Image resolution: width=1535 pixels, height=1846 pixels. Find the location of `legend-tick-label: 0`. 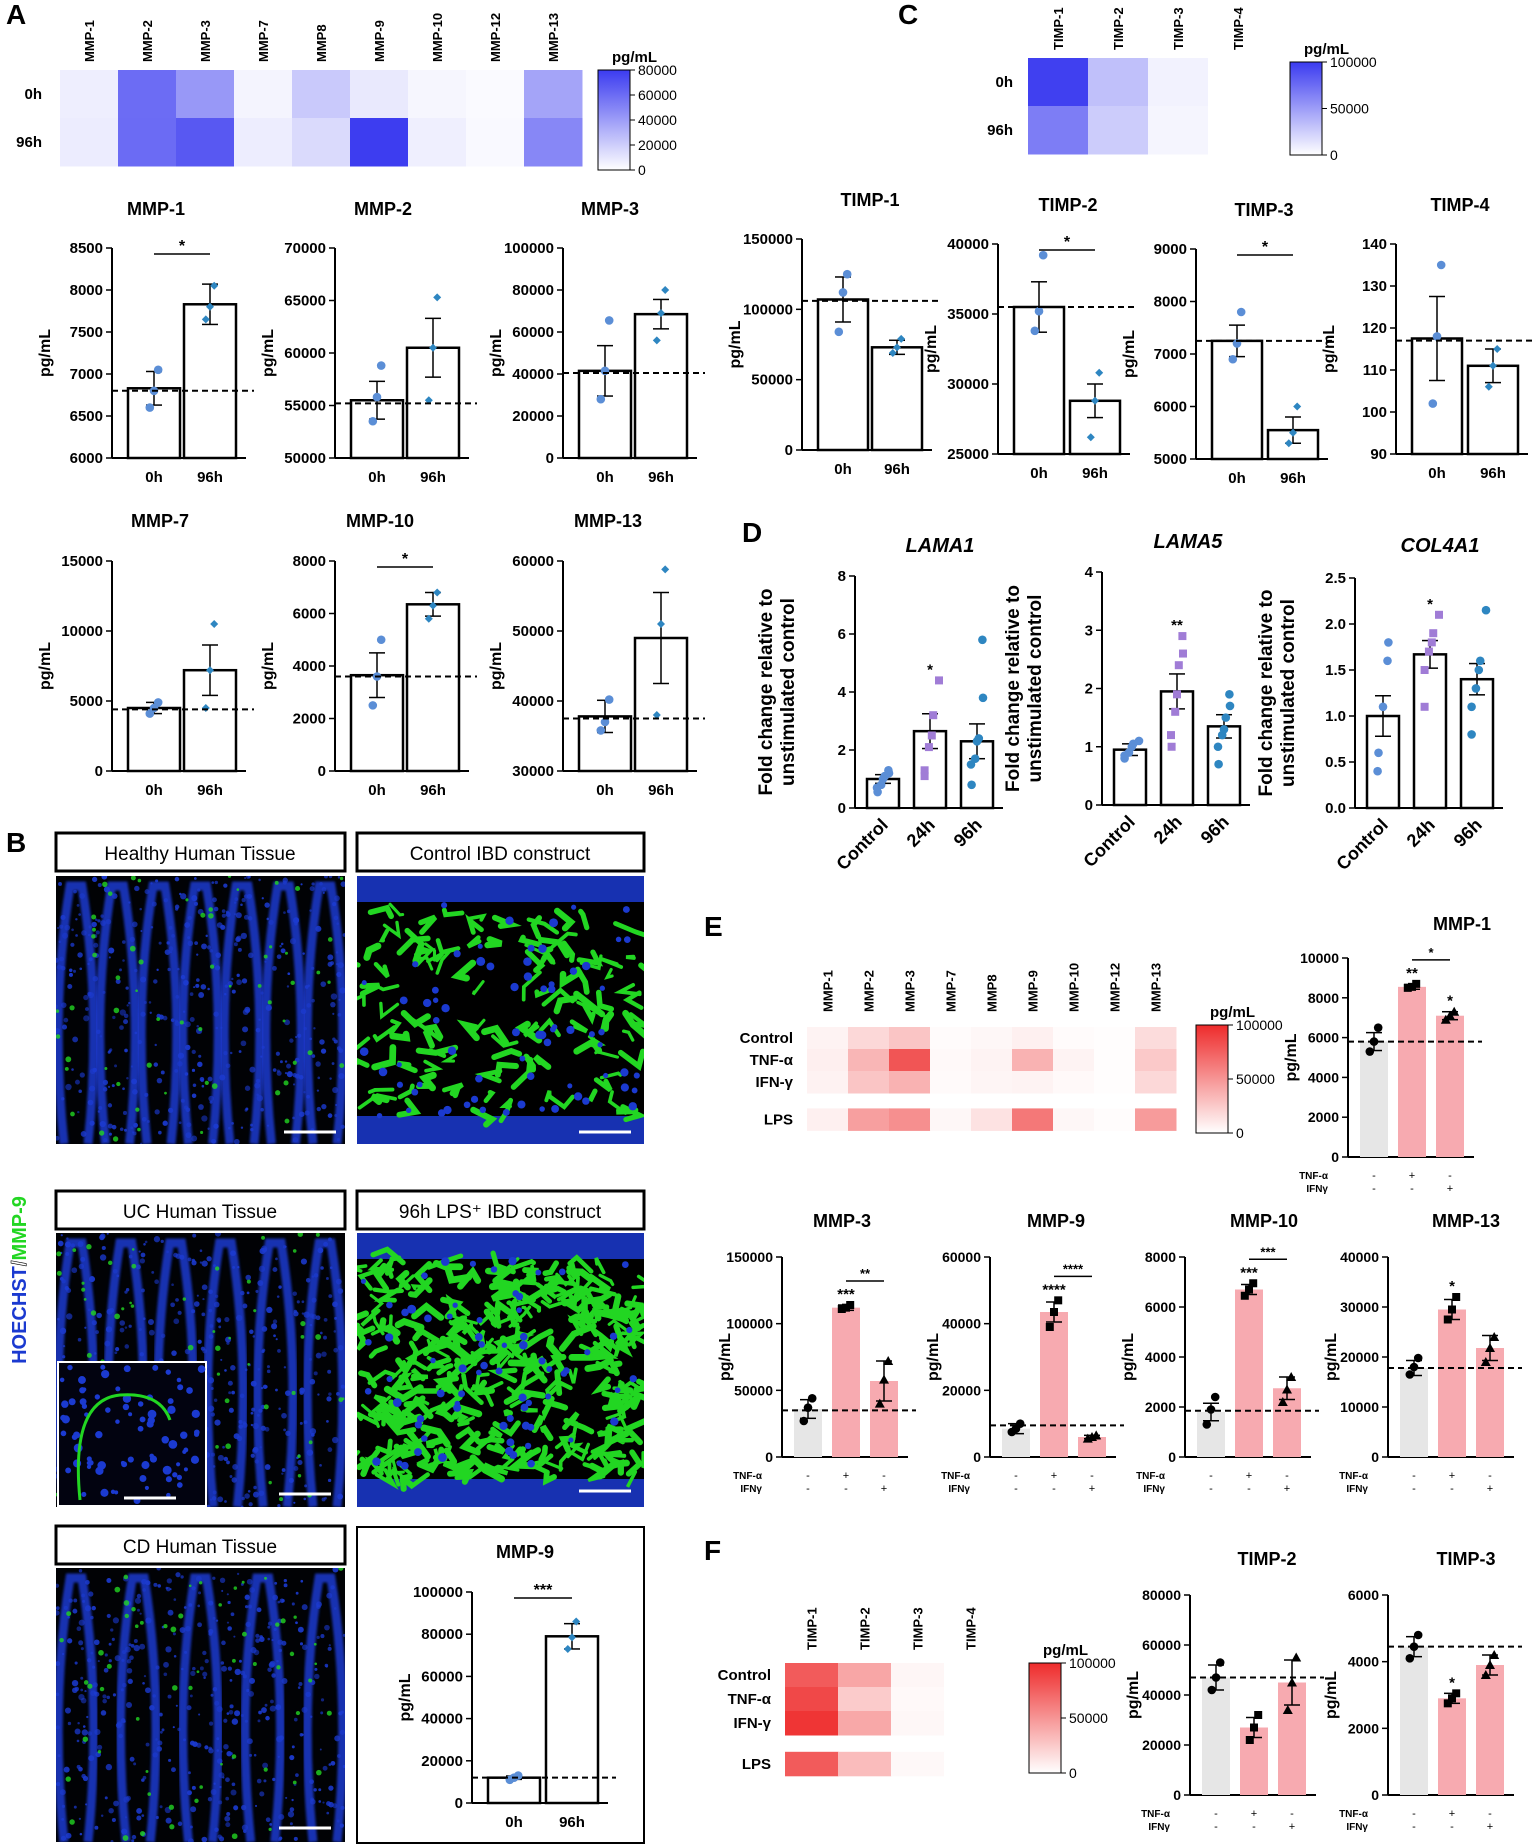

legend-tick-label: 0 is located at coordinates (1240, 1133).